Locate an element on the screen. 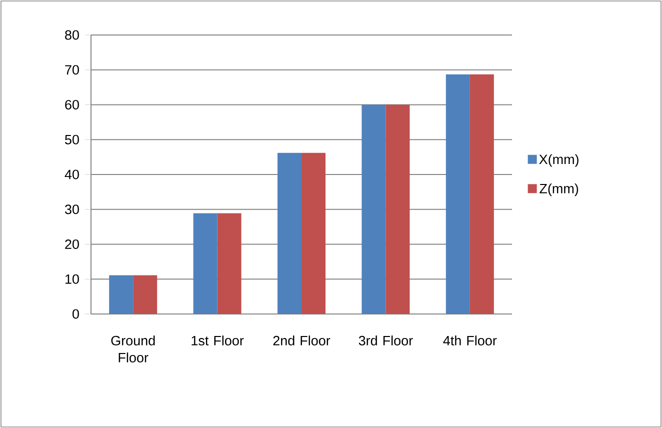  y-tick-label: 0 is located at coordinates (75, 314).